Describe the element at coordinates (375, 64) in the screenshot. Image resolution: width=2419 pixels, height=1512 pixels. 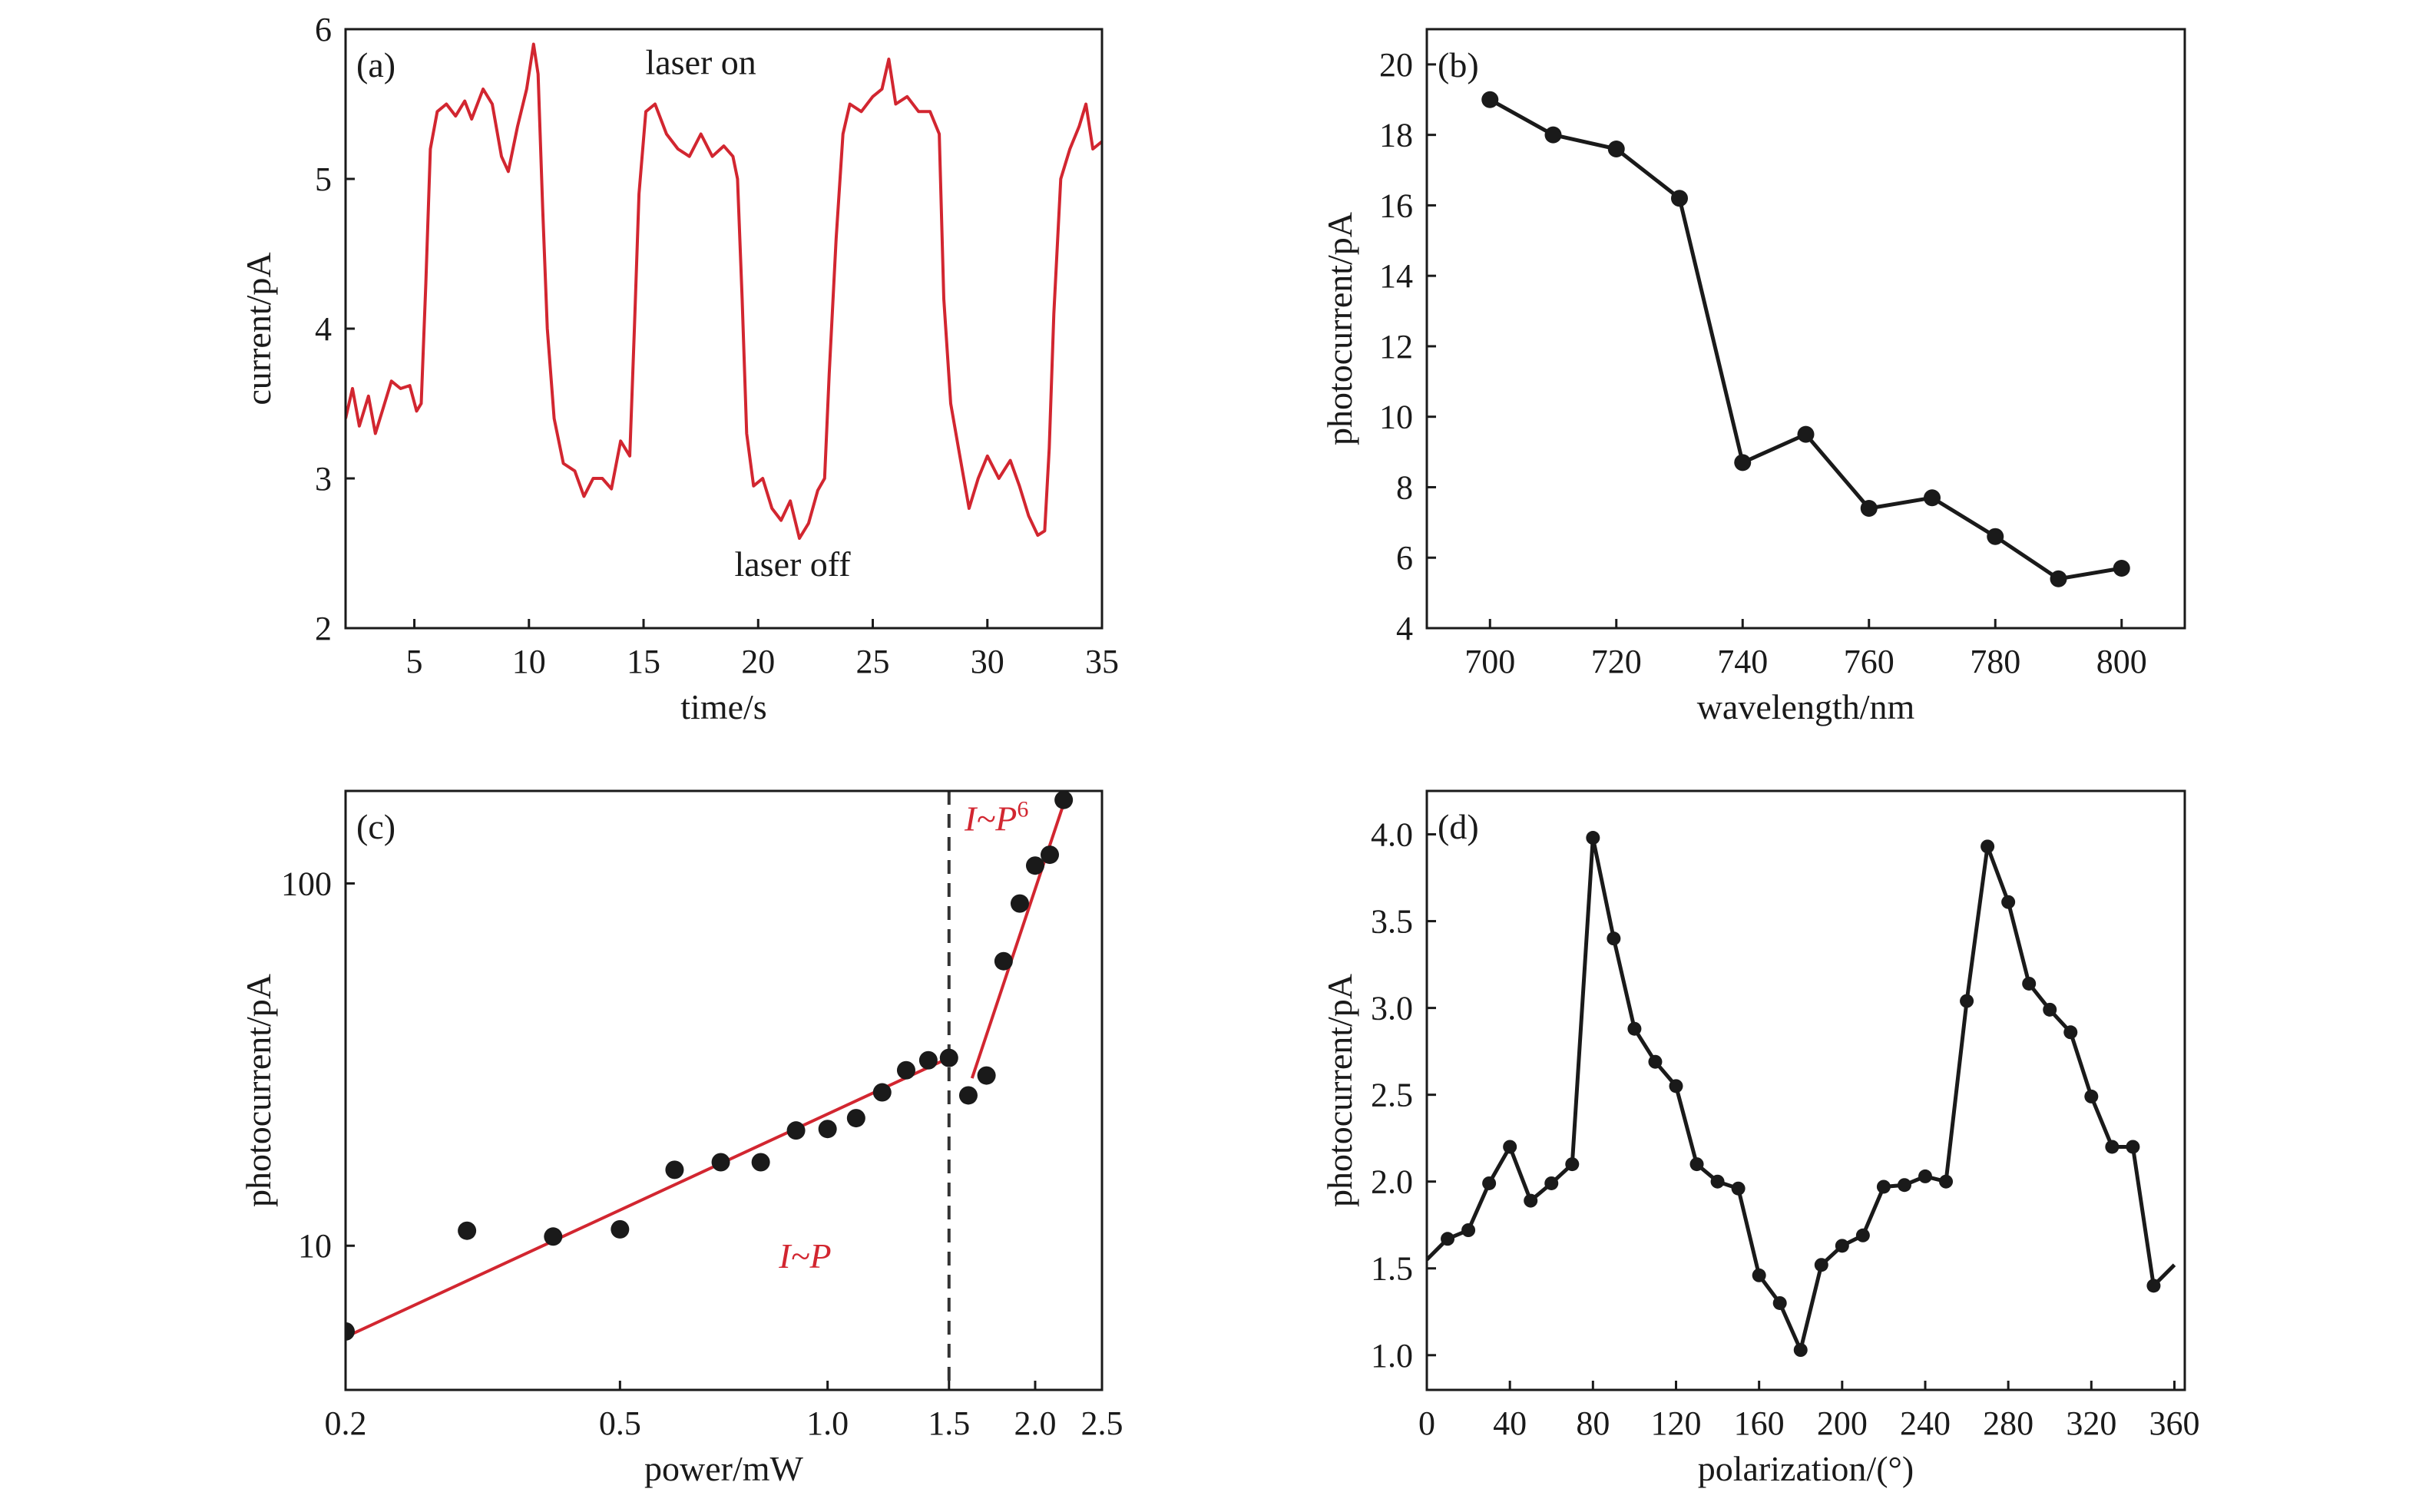
I see `panel-label: (a)` at that location.